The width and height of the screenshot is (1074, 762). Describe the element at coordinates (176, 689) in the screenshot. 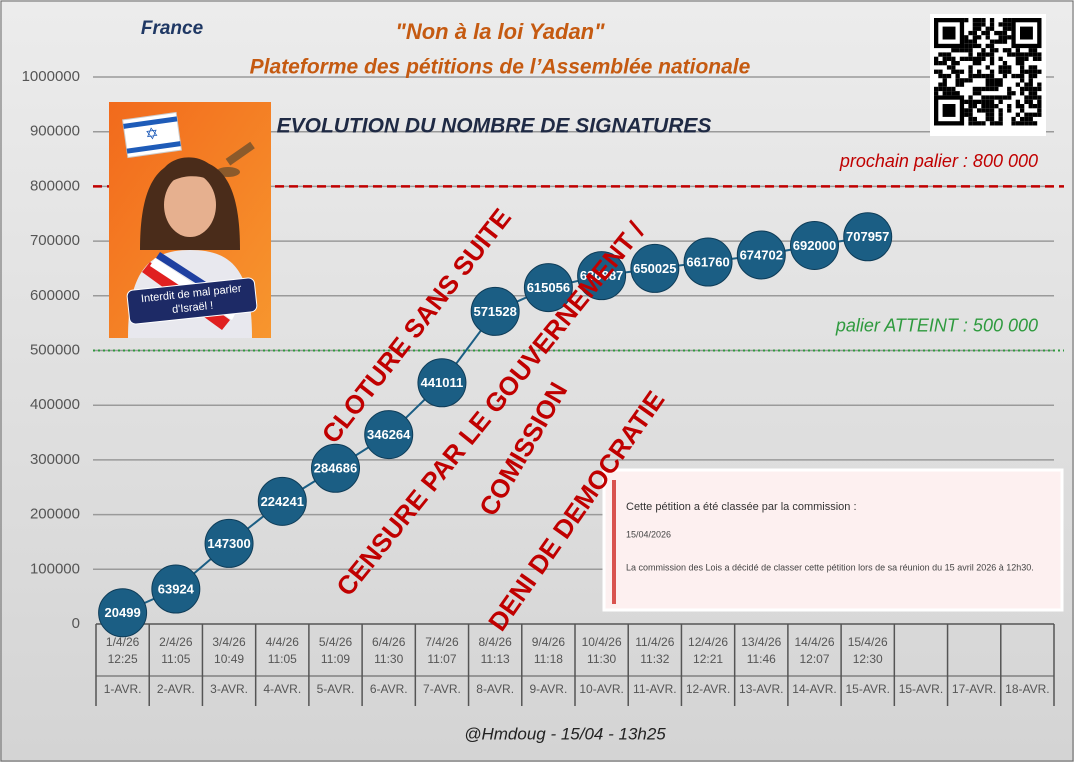

I see `x-tick-label: 2-AVR.` at that location.